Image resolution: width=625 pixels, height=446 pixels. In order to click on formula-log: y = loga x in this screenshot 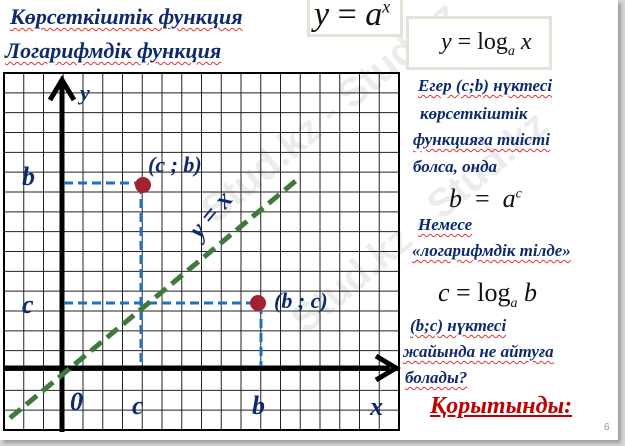, I will do `click(486, 44)`.